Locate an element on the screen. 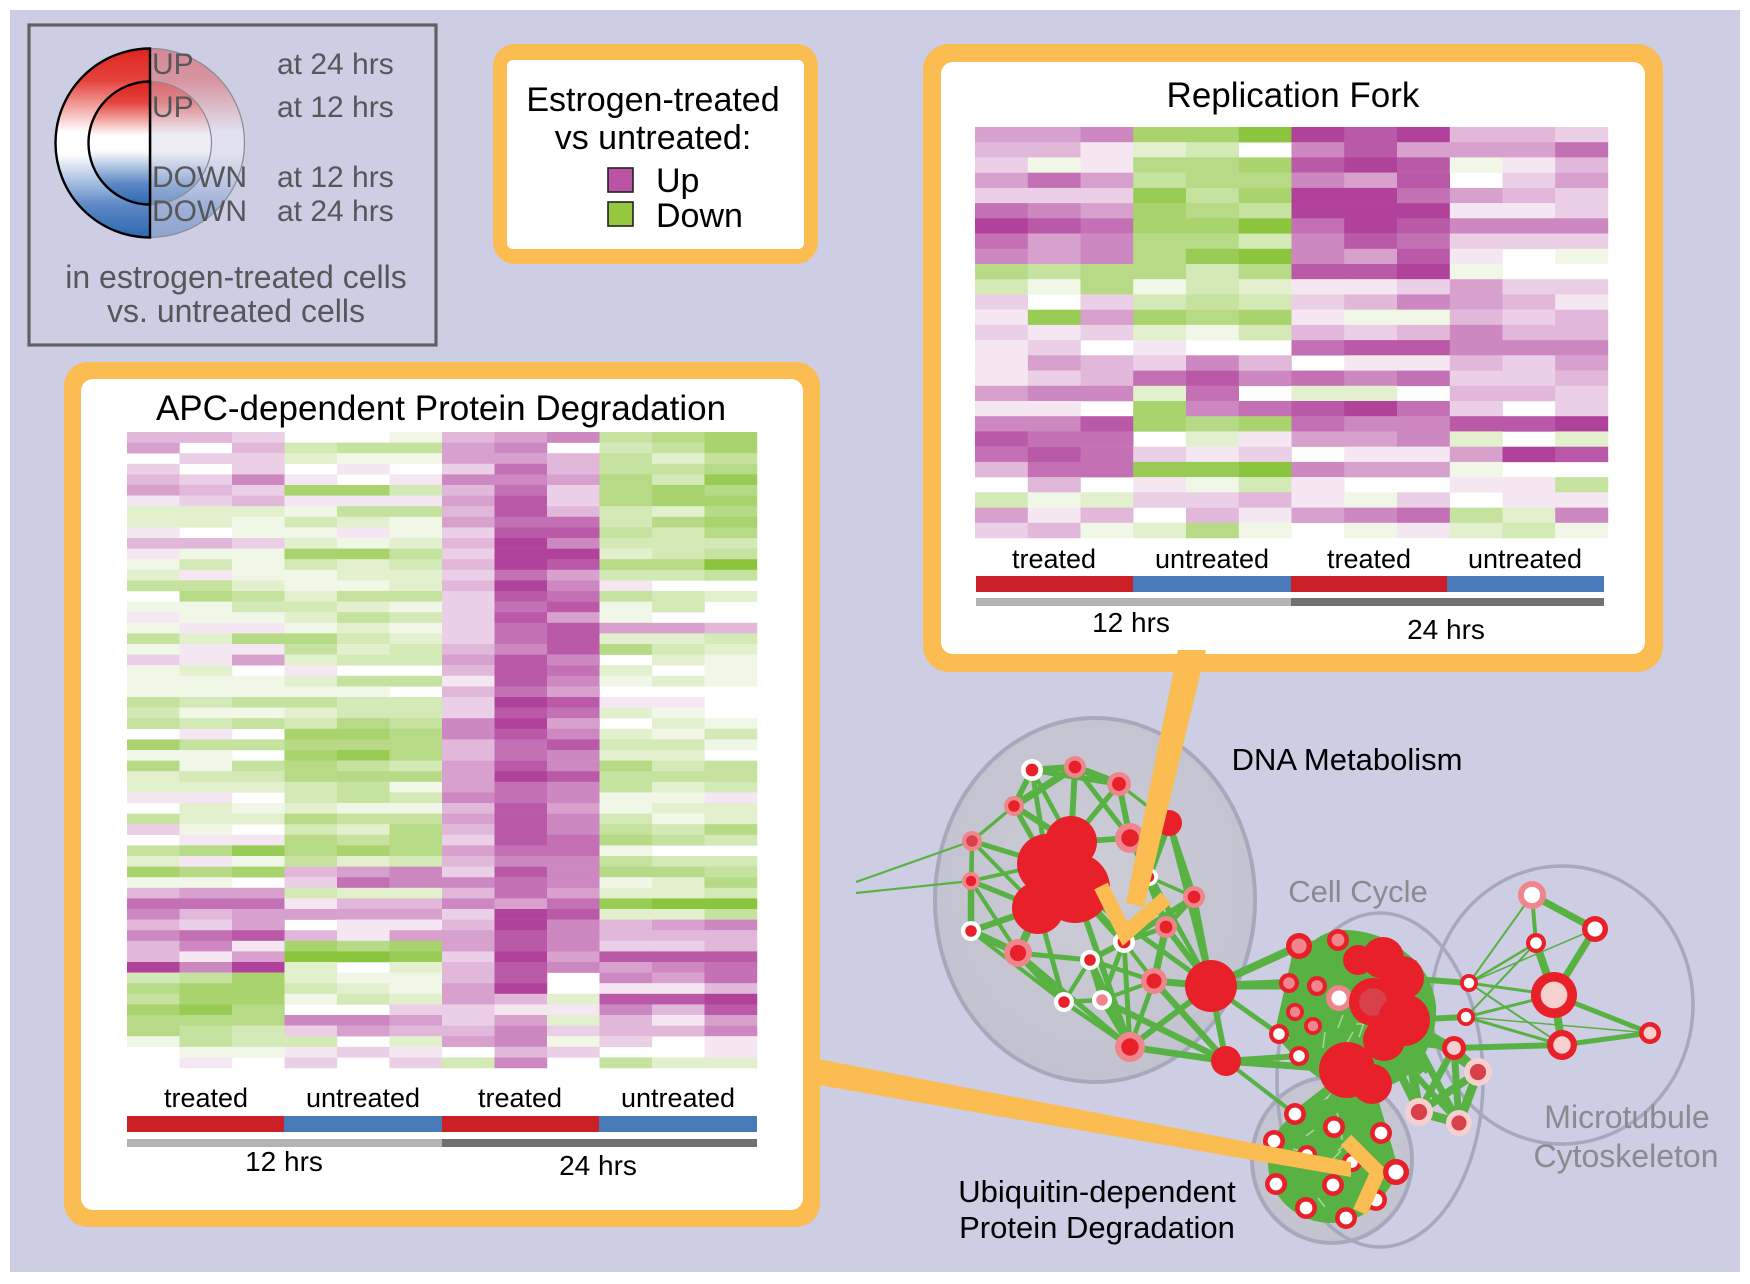 This screenshot has height=1284, width=1750. svg-text: DNA Metabolism is located at coordinates (1347, 759).